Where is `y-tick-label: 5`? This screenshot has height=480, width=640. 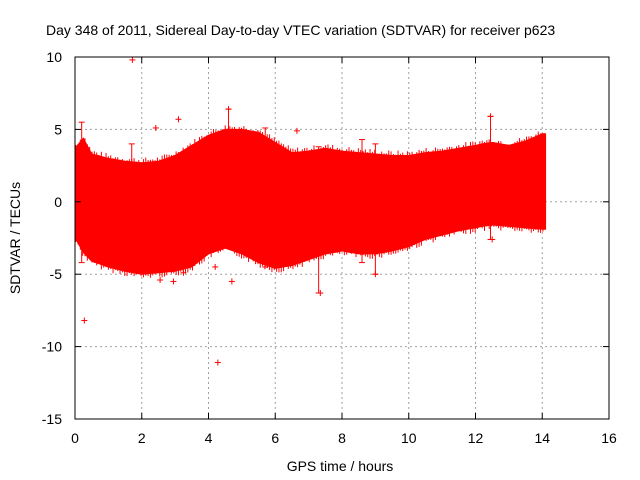
y-tick-label: 5 is located at coordinates (58, 129).